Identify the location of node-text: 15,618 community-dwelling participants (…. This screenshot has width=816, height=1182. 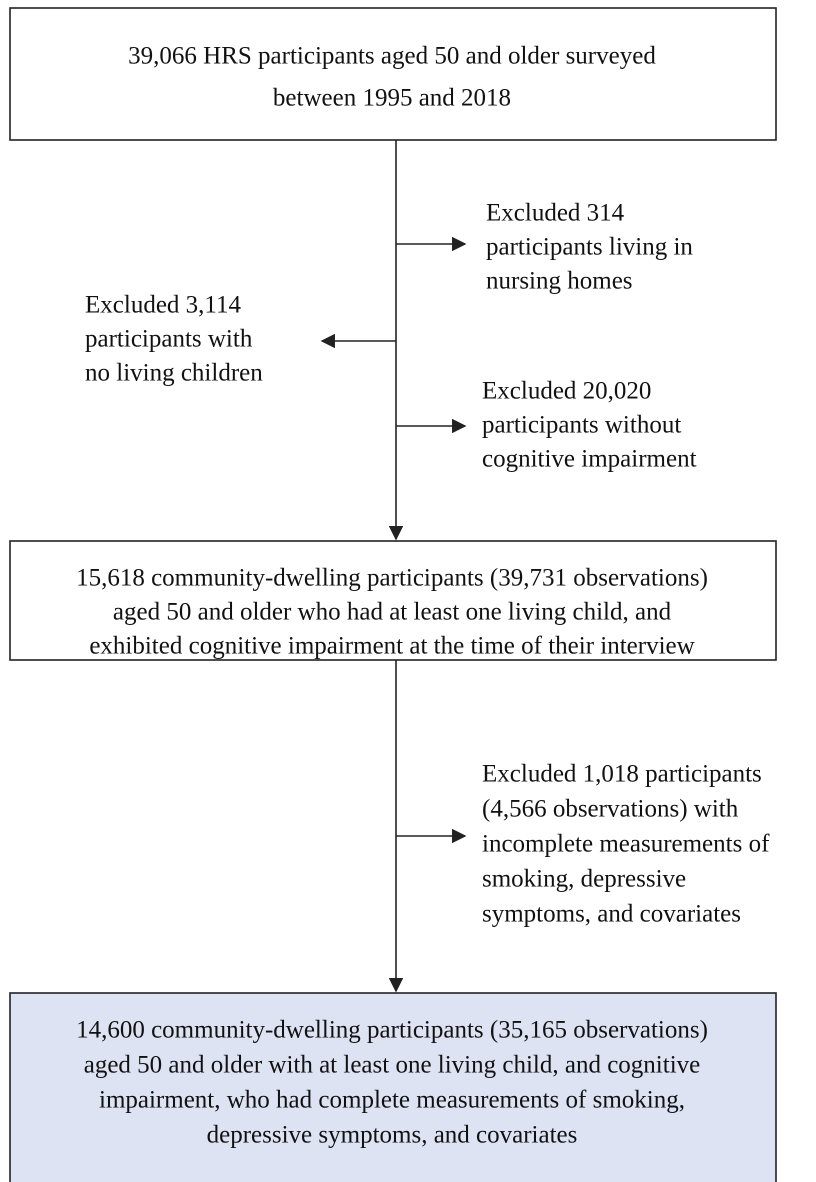
(392, 578).